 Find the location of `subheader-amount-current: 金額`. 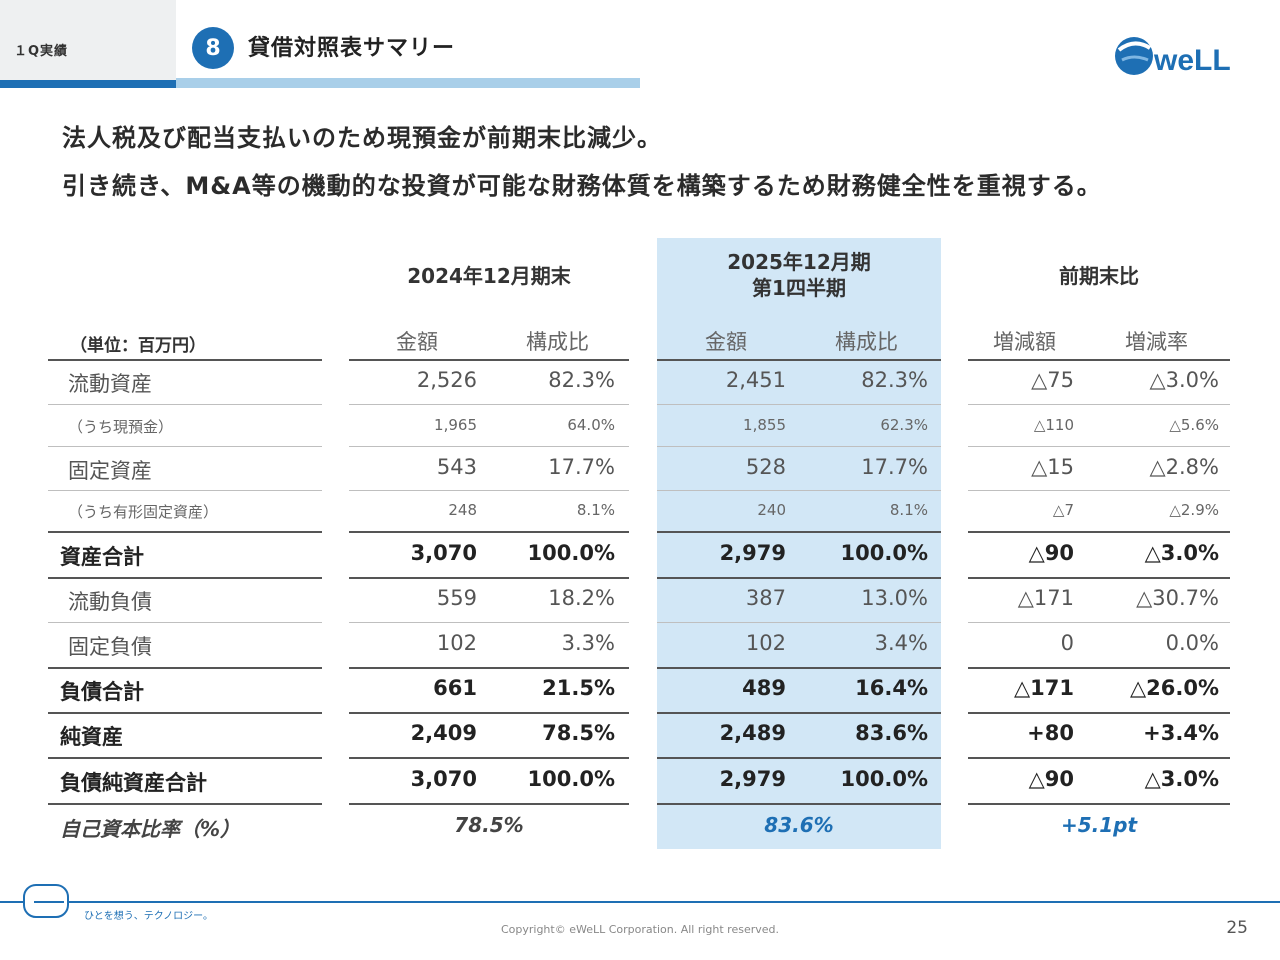

subheader-amount-current: 金額 is located at coordinates (726, 342).